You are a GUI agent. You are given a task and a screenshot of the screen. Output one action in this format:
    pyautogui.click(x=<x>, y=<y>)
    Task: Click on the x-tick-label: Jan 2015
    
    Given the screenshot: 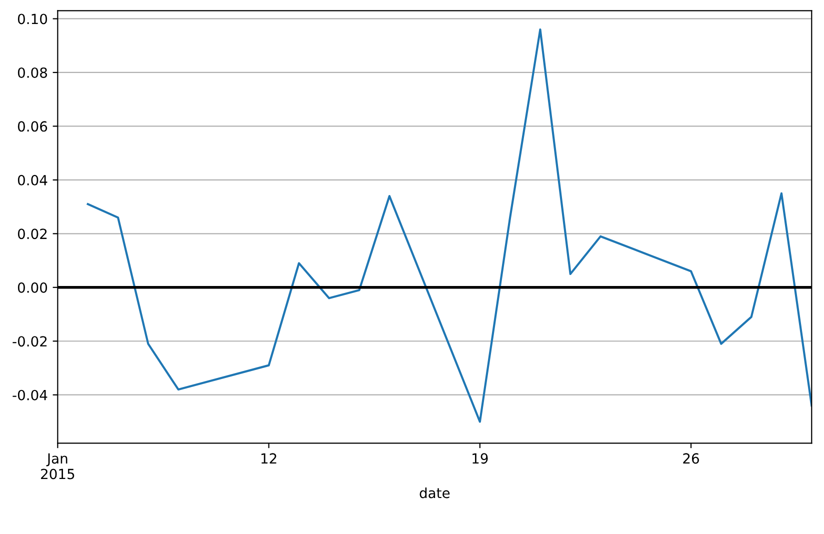 What is the action you would take?
    pyautogui.click(x=57, y=466)
    